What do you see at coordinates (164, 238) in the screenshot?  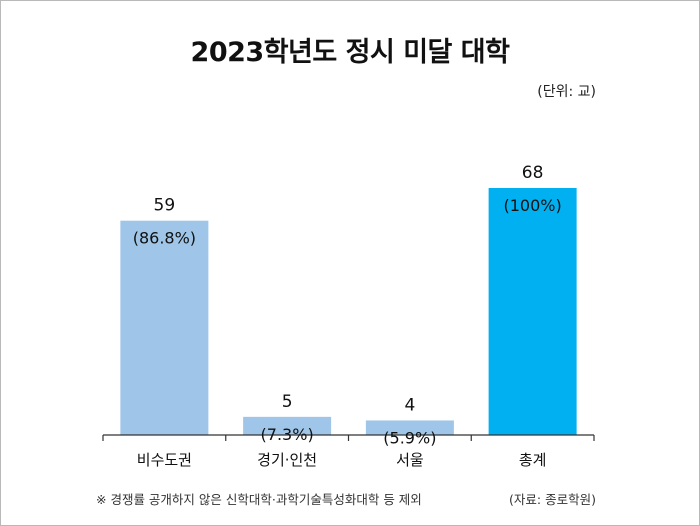 I see `percent-label-bisudogwon: (86.8%)` at bounding box center [164, 238].